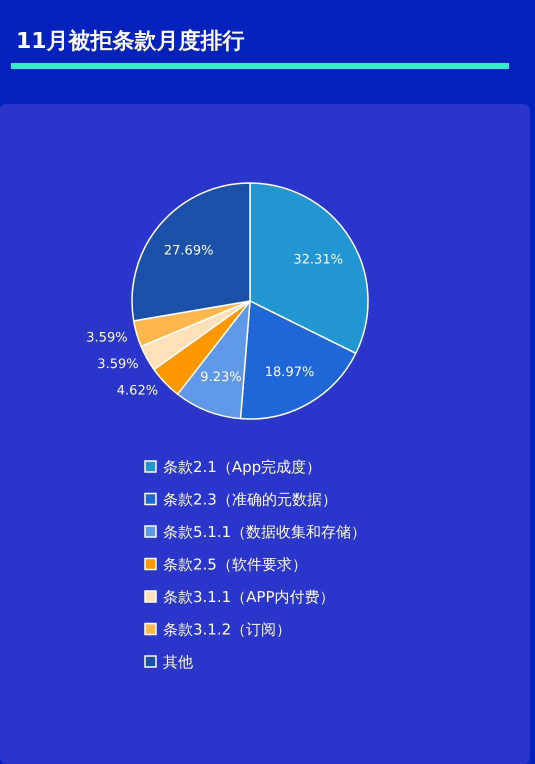  What do you see at coordinates (289, 372) in the screenshot?
I see `data-label: 18.97%` at bounding box center [289, 372].